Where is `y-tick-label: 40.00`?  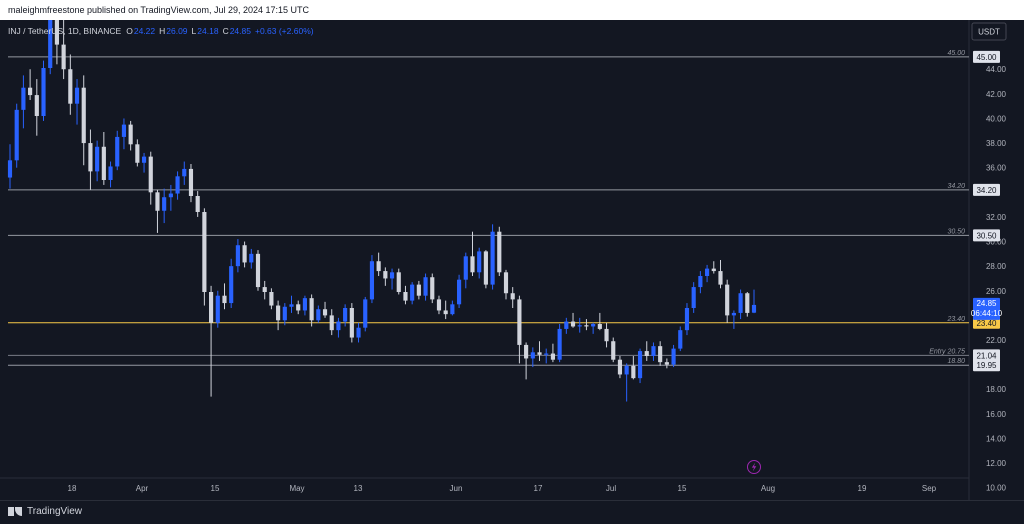
y-tick-label: 40.00 is located at coordinates (996, 118).